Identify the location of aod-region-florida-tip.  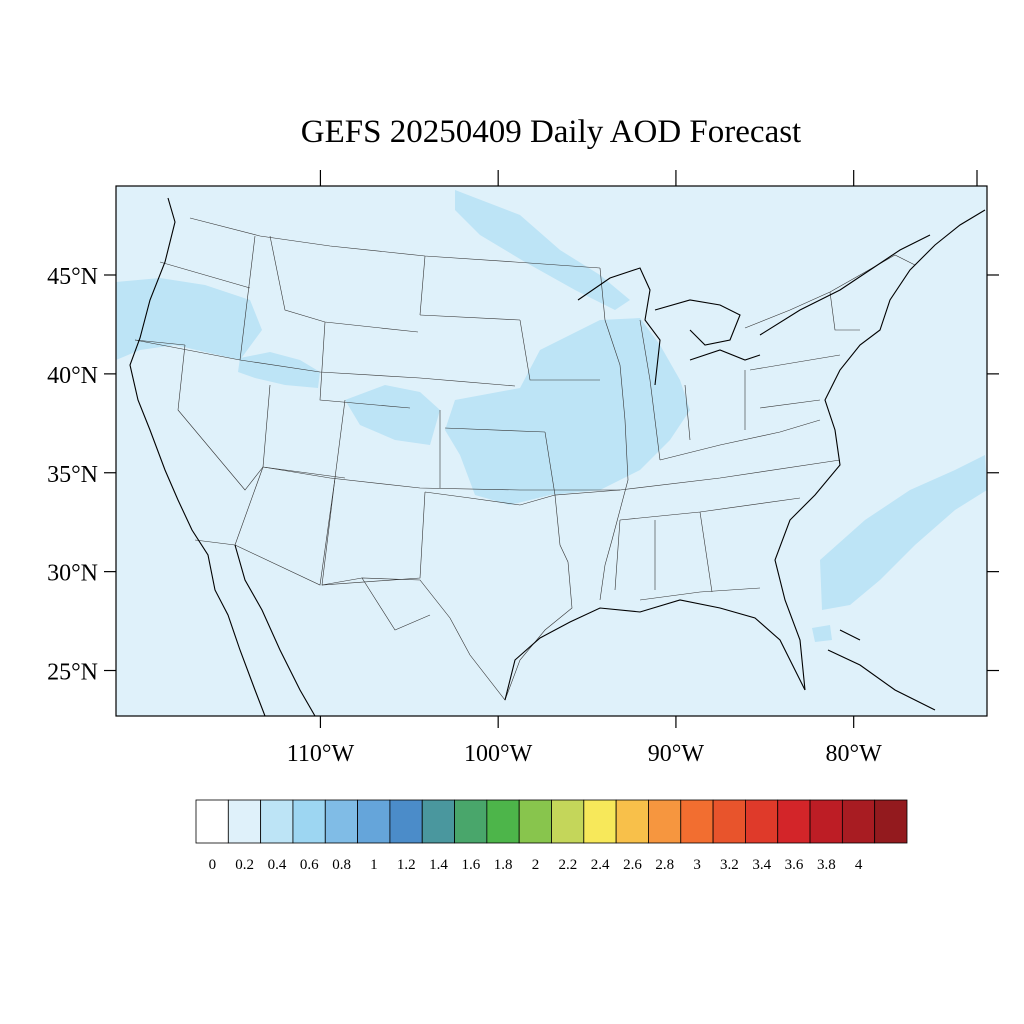
(822, 633).